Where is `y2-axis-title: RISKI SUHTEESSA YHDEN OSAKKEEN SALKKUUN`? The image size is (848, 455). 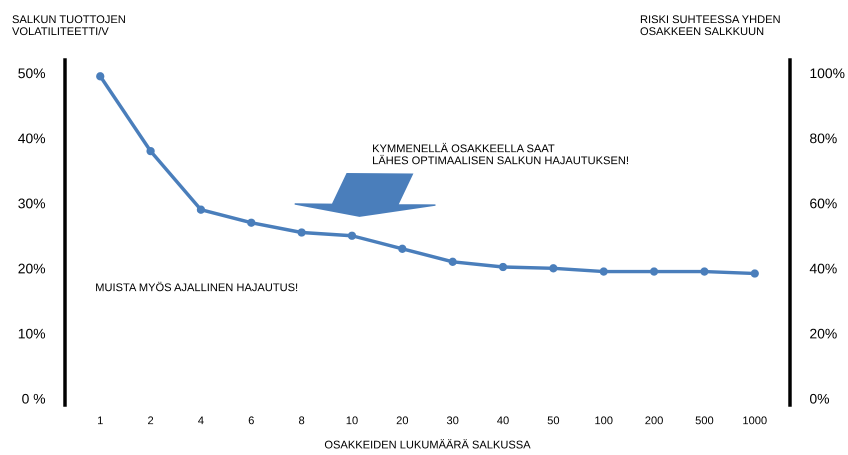 y2-axis-title: RISKI SUHTEESSA YHDEN OSAKKEEN SALKKUUN is located at coordinates (710, 25).